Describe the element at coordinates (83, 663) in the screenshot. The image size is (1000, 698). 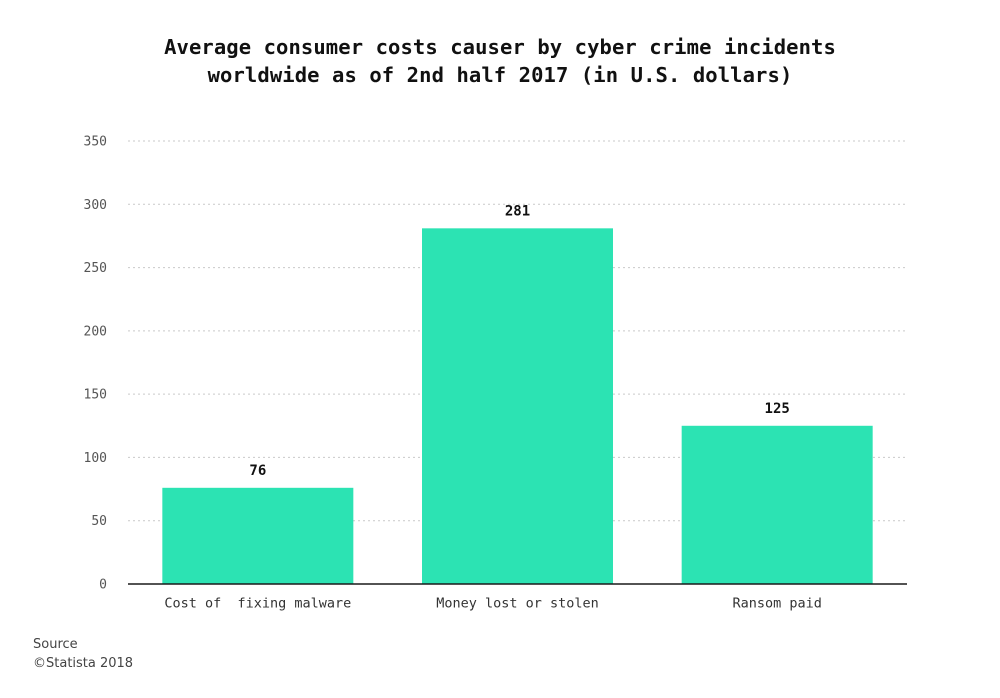
I see `copyright-label: ©Statista 2018` at that location.